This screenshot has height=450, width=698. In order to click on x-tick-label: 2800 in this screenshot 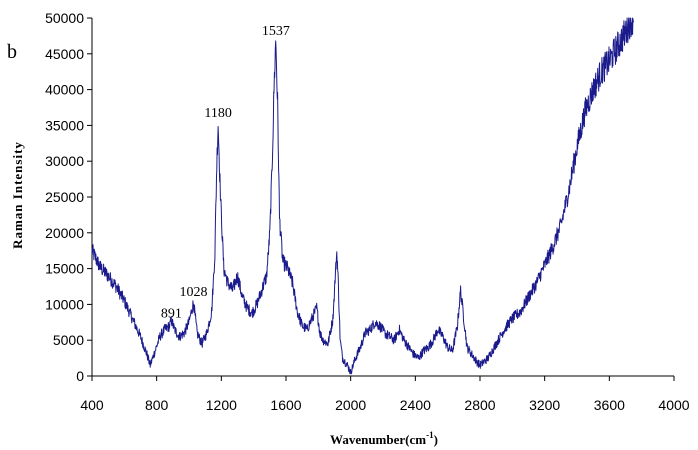, I will do `click(479, 405)`.